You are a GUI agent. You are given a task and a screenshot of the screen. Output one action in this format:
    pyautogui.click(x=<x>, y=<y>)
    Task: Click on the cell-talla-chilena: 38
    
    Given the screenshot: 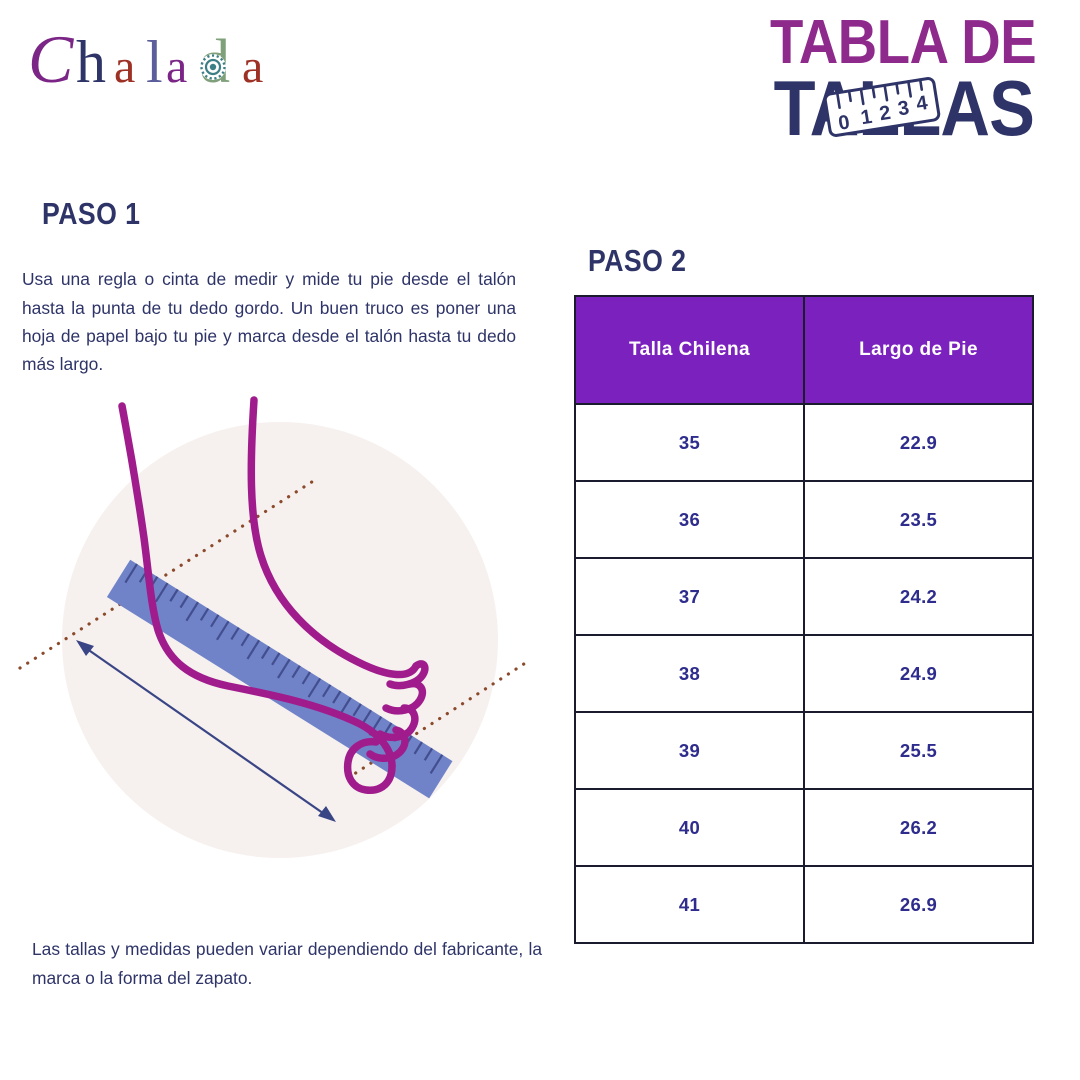 What is the action you would take?
    pyautogui.click(x=689, y=673)
    